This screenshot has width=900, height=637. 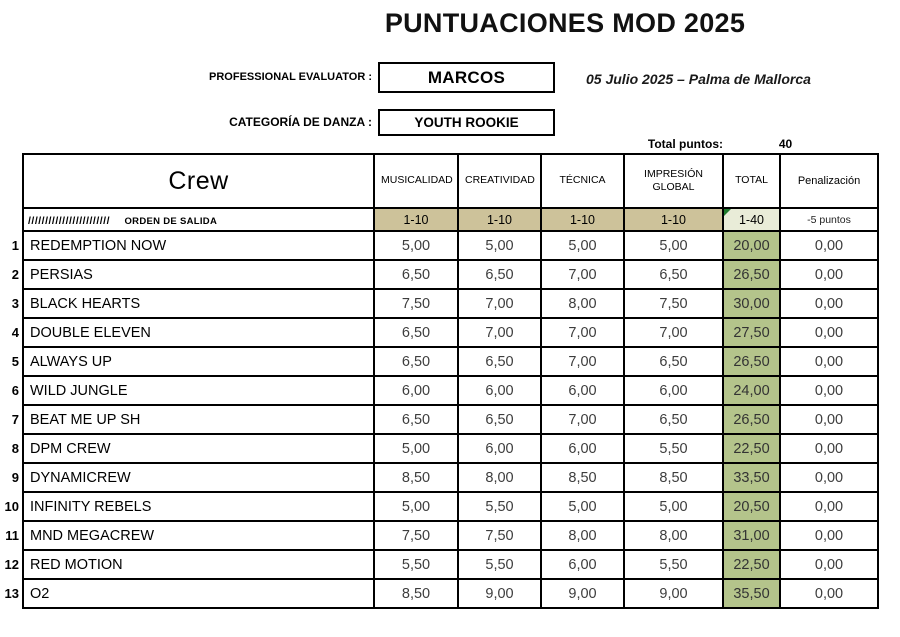 I want to click on total-score-cell: 20,00, so click(x=751, y=245).